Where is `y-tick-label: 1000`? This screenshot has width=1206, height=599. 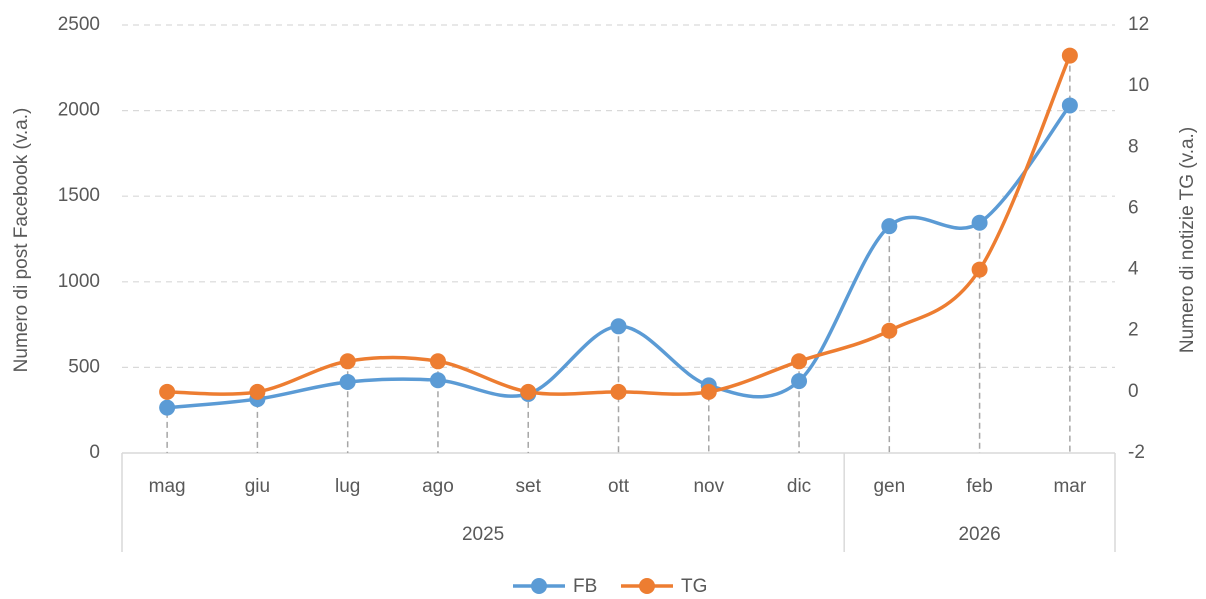
y-tick-label: 1000 is located at coordinates (79, 281).